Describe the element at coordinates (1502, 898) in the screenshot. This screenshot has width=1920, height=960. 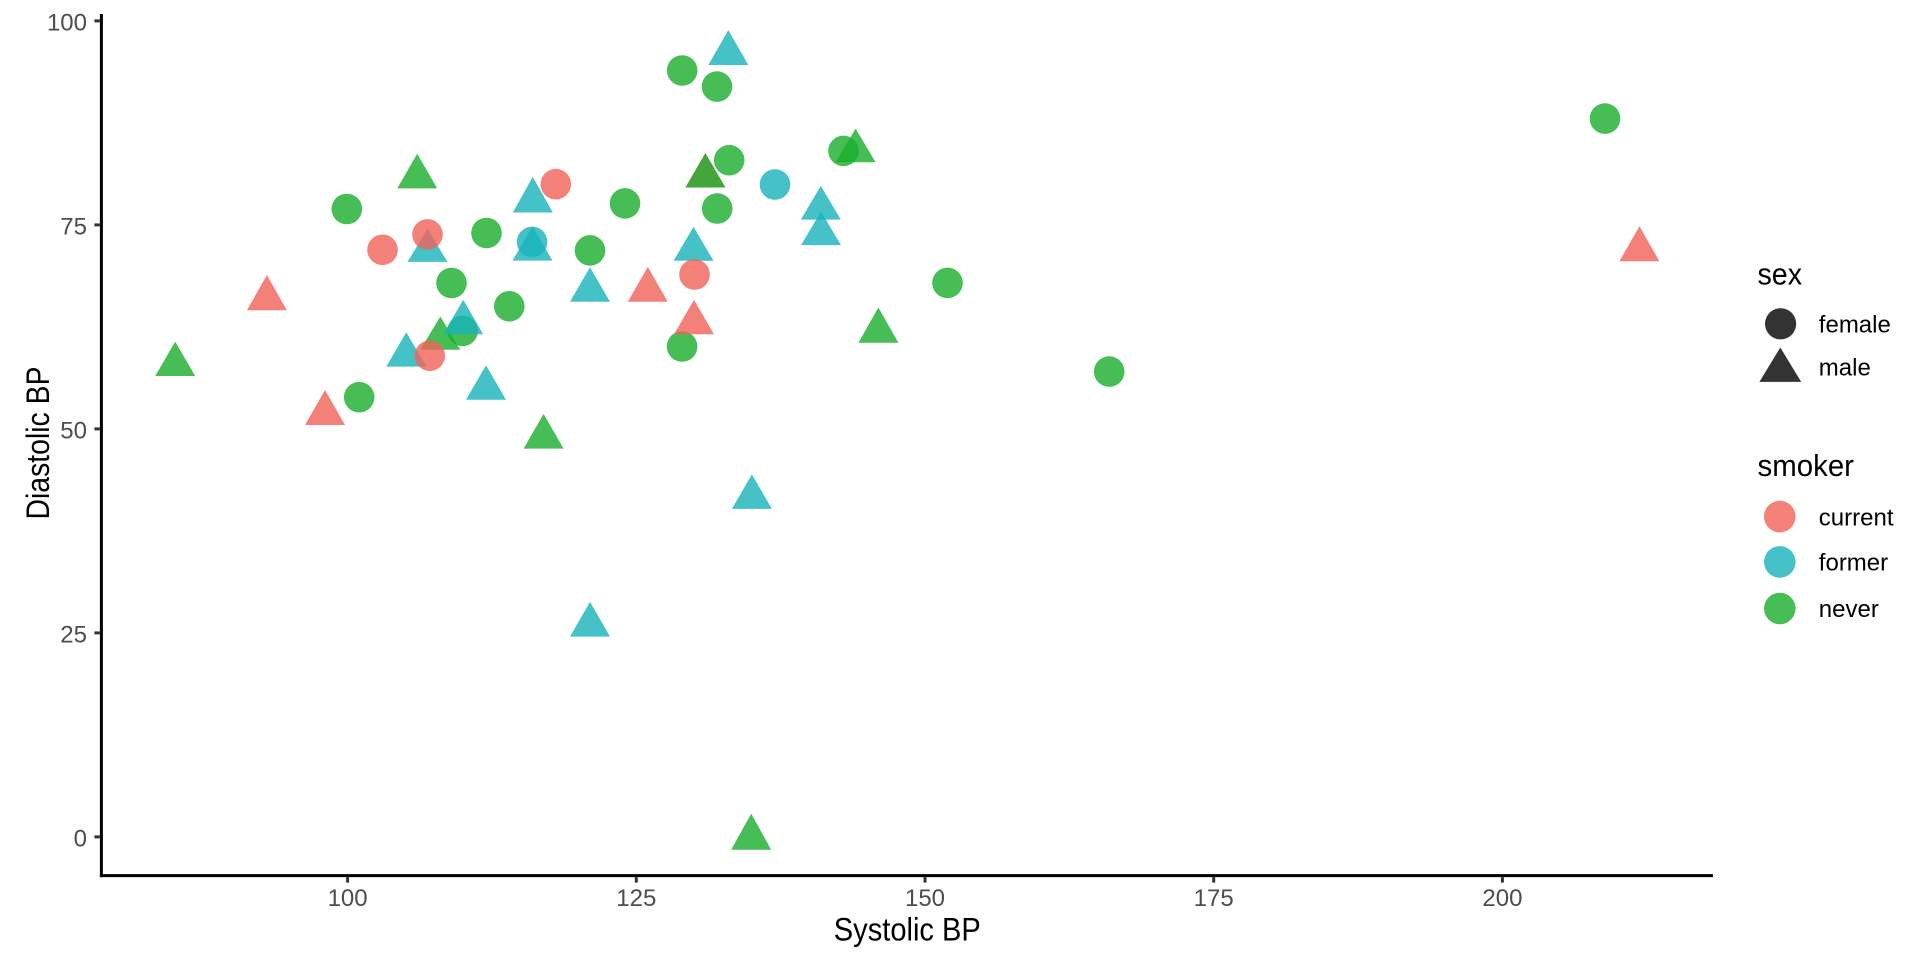
I see `svg-text: 200` at that location.